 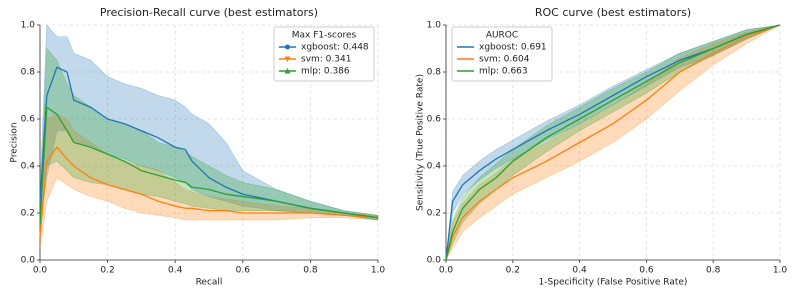 I want to click on chart-title: Precision-Recall curve (best estimators), so click(x=209, y=12).